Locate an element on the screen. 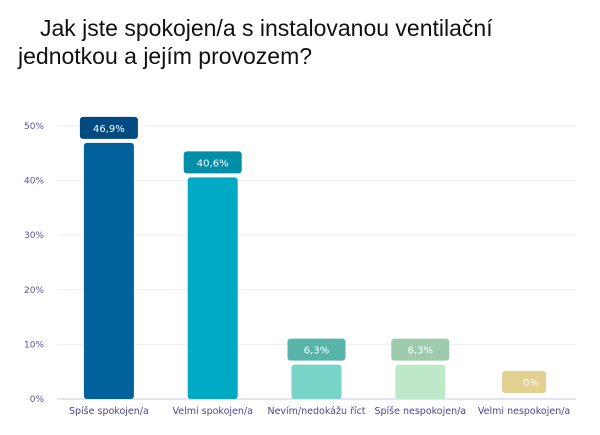  data-label: 46,9% is located at coordinates (109, 129).